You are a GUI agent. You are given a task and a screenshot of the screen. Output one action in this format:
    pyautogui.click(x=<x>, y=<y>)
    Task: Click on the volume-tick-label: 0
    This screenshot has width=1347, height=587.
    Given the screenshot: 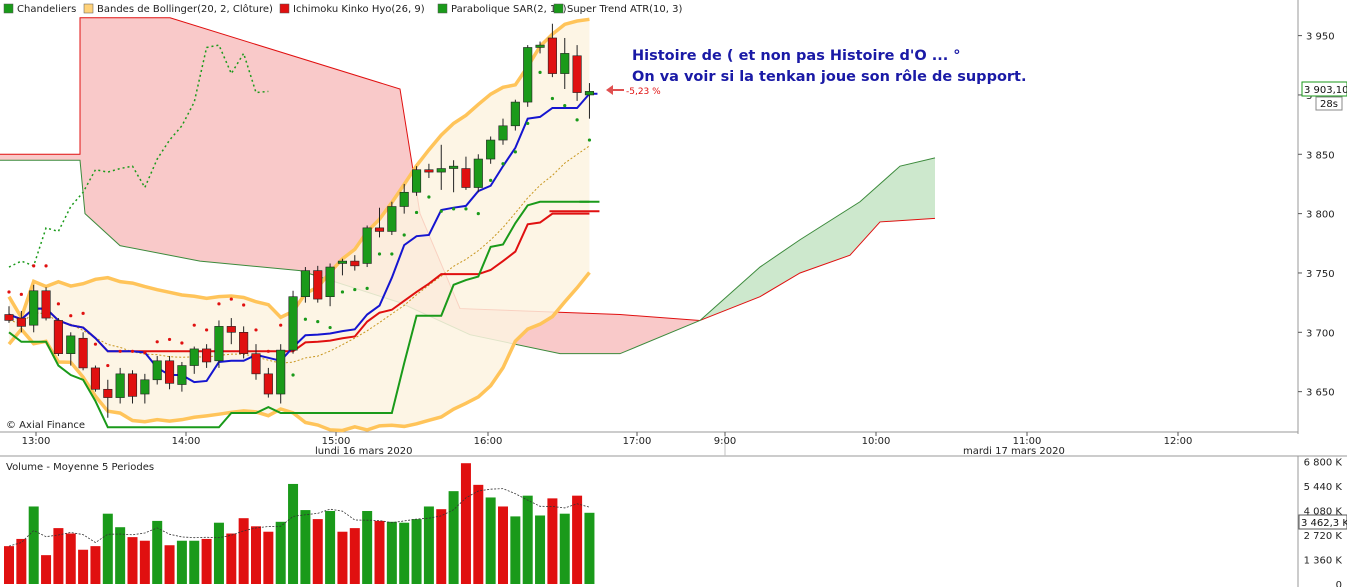 What is the action you would take?
    pyautogui.click(x=1339, y=583)
    